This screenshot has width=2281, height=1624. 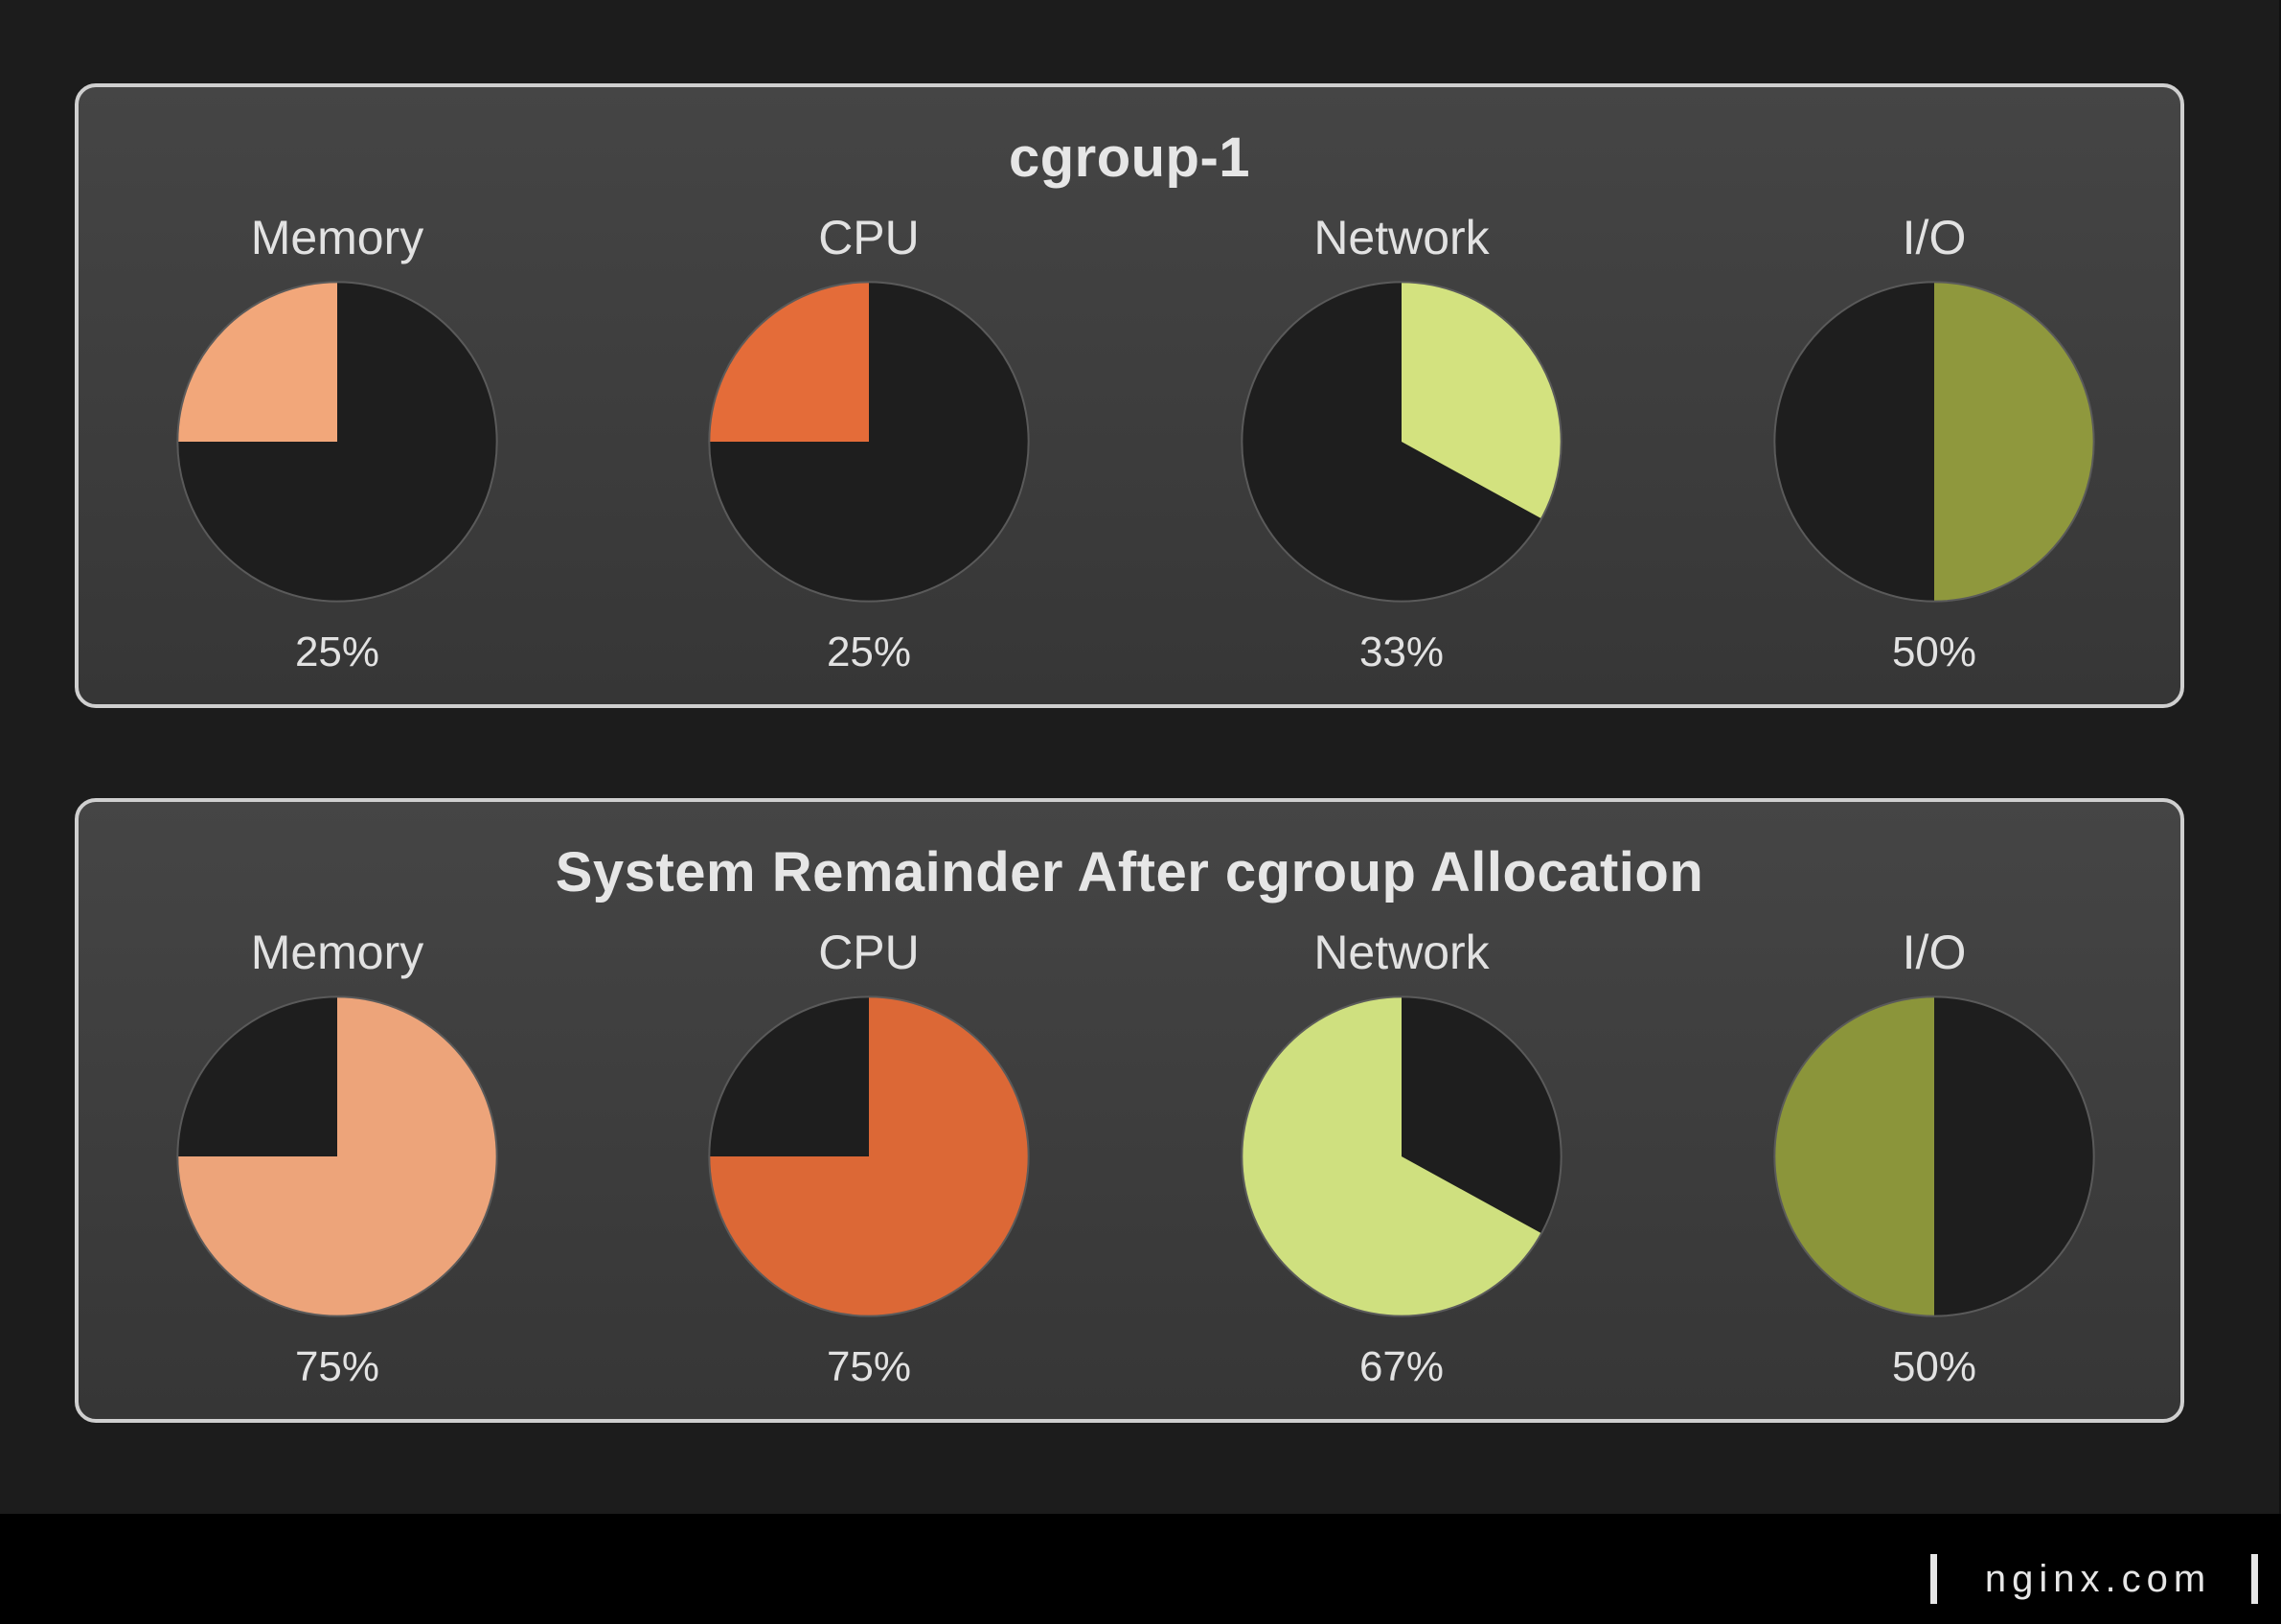 What do you see at coordinates (1129, 157) in the screenshot?
I see `panel-title: cgroup-1` at bounding box center [1129, 157].